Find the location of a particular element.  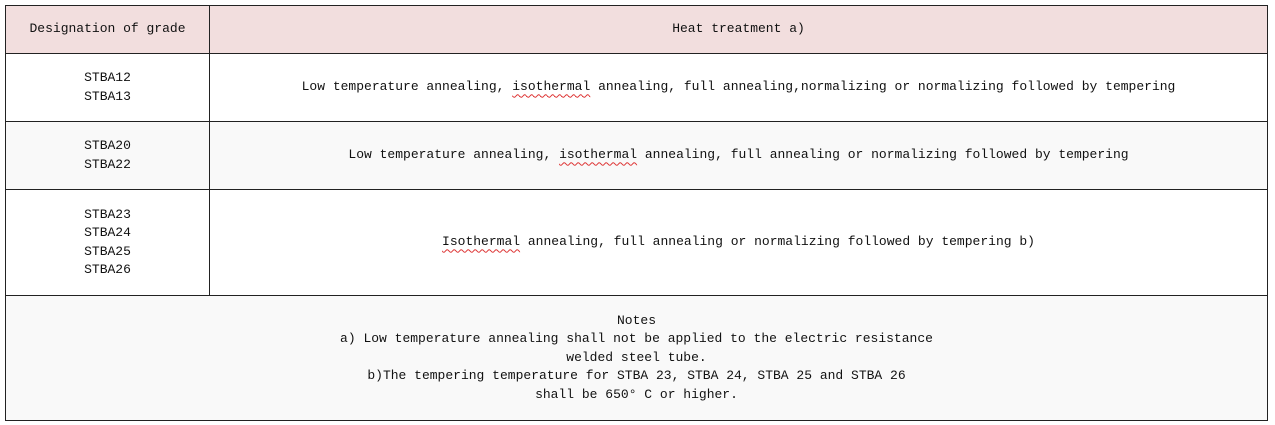

grade: STBA26 is located at coordinates (107, 269).